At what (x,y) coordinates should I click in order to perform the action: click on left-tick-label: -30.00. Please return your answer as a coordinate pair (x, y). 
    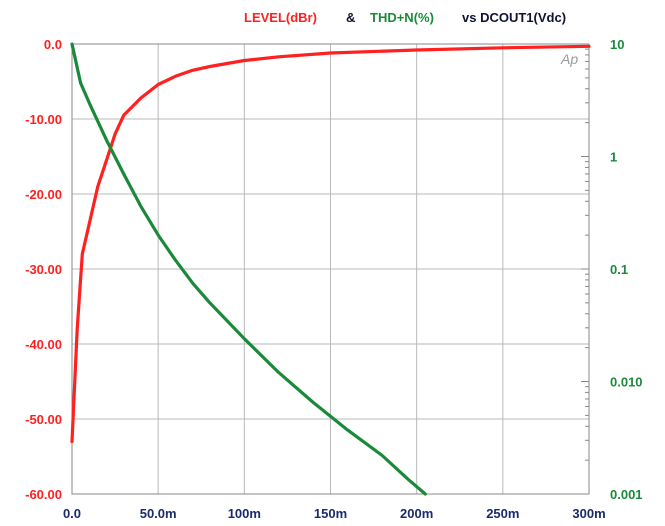
    Looking at the image, I should click on (43, 269).